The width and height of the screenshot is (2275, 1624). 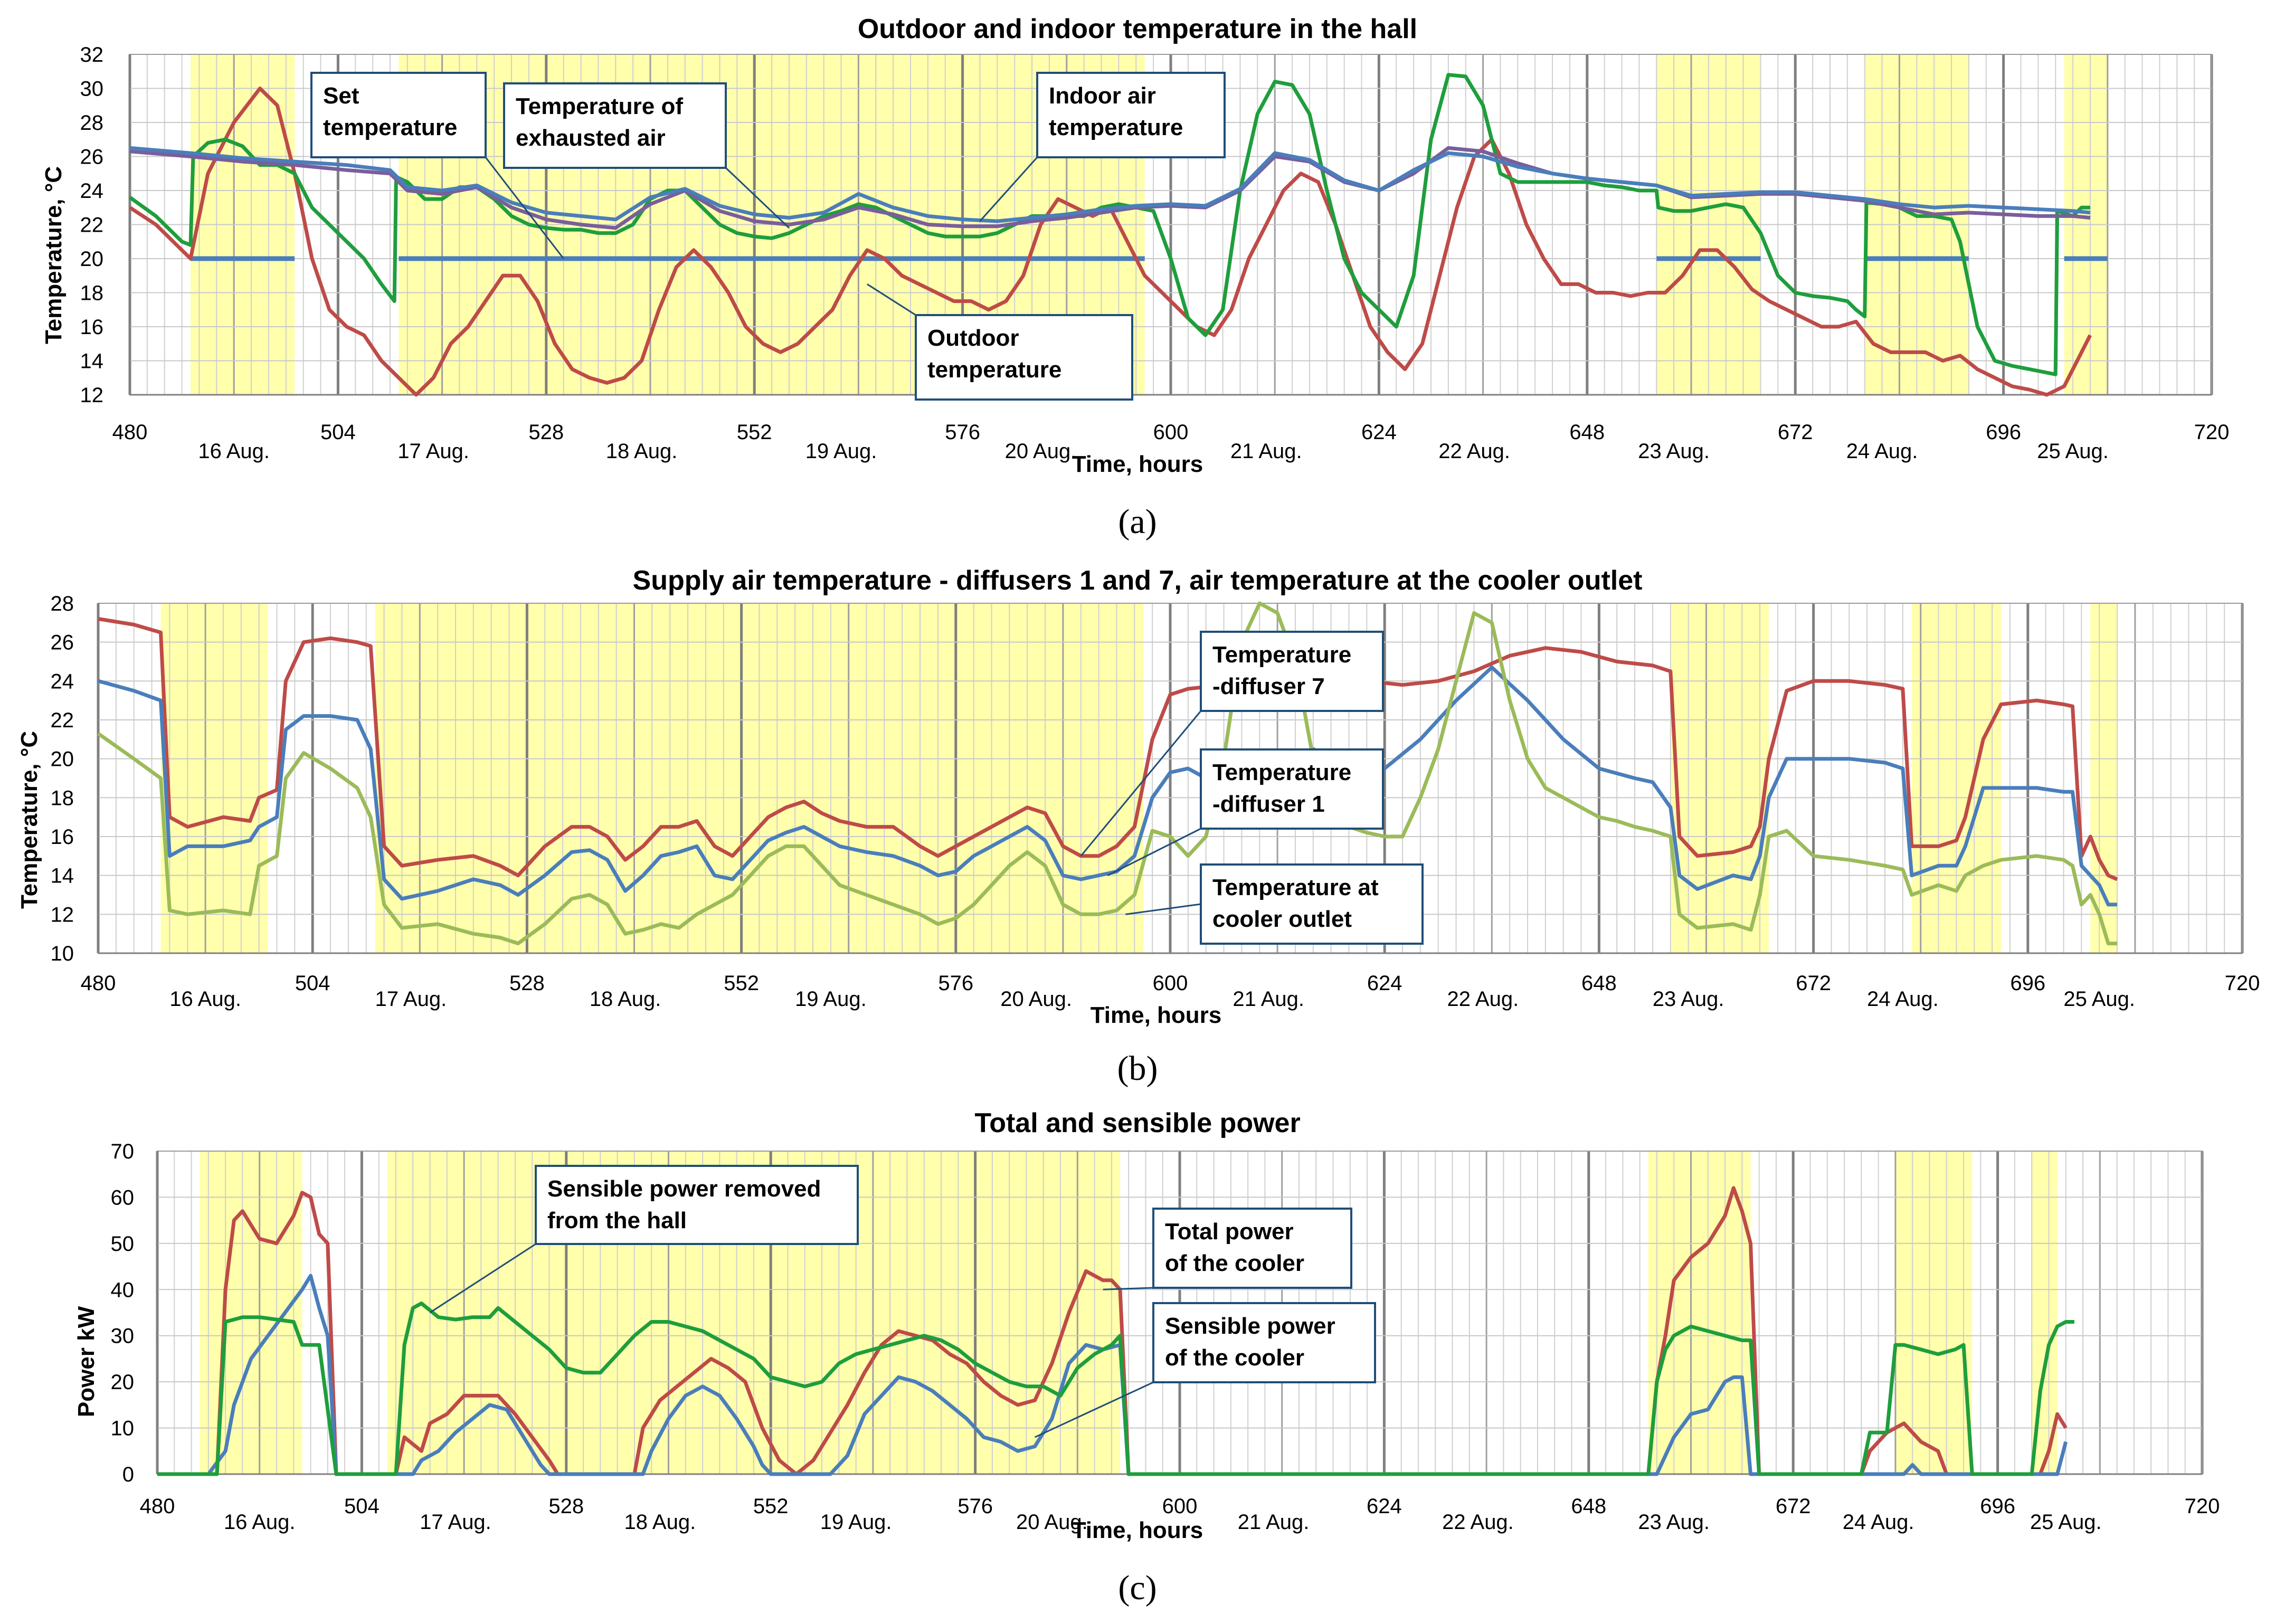 I want to click on callout-text: -diffuser 1, so click(x=1269, y=804).